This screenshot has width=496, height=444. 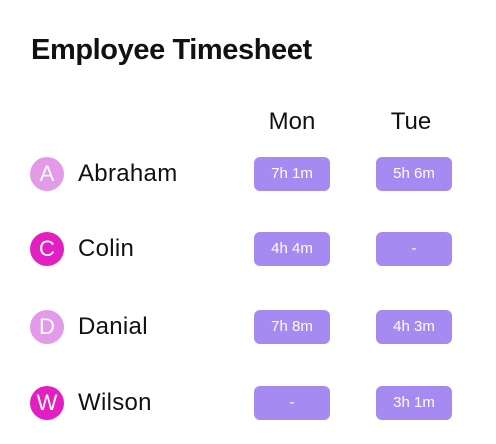 I want to click on column-header-tue: Tue, so click(x=411, y=121).